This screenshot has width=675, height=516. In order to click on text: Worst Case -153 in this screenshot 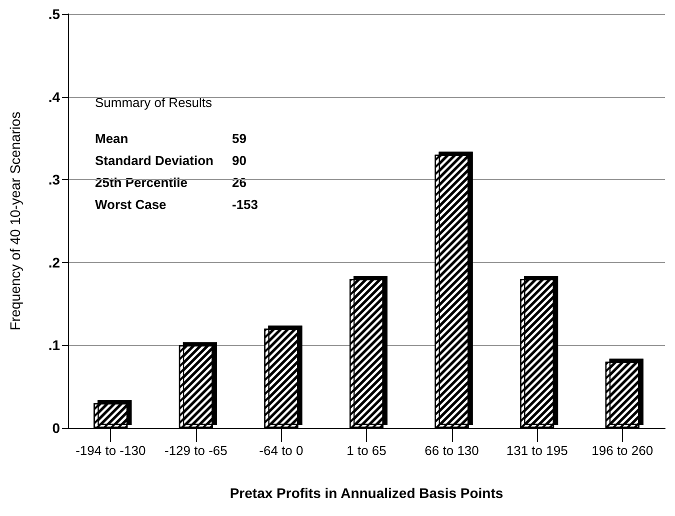, I will do `click(176, 204)`.